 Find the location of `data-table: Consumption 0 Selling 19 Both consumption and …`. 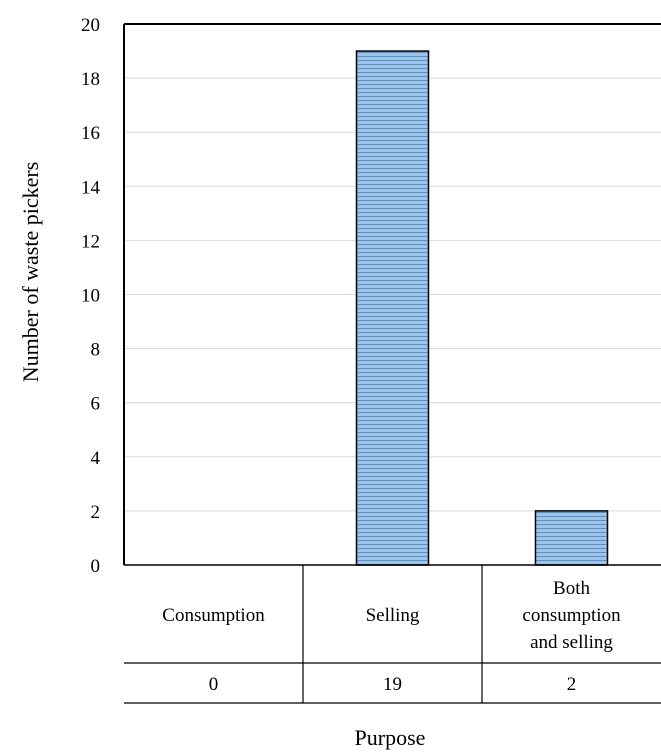

data-table: Consumption 0 Selling 19 Both consumption and … is located at coordinates (392, 634).